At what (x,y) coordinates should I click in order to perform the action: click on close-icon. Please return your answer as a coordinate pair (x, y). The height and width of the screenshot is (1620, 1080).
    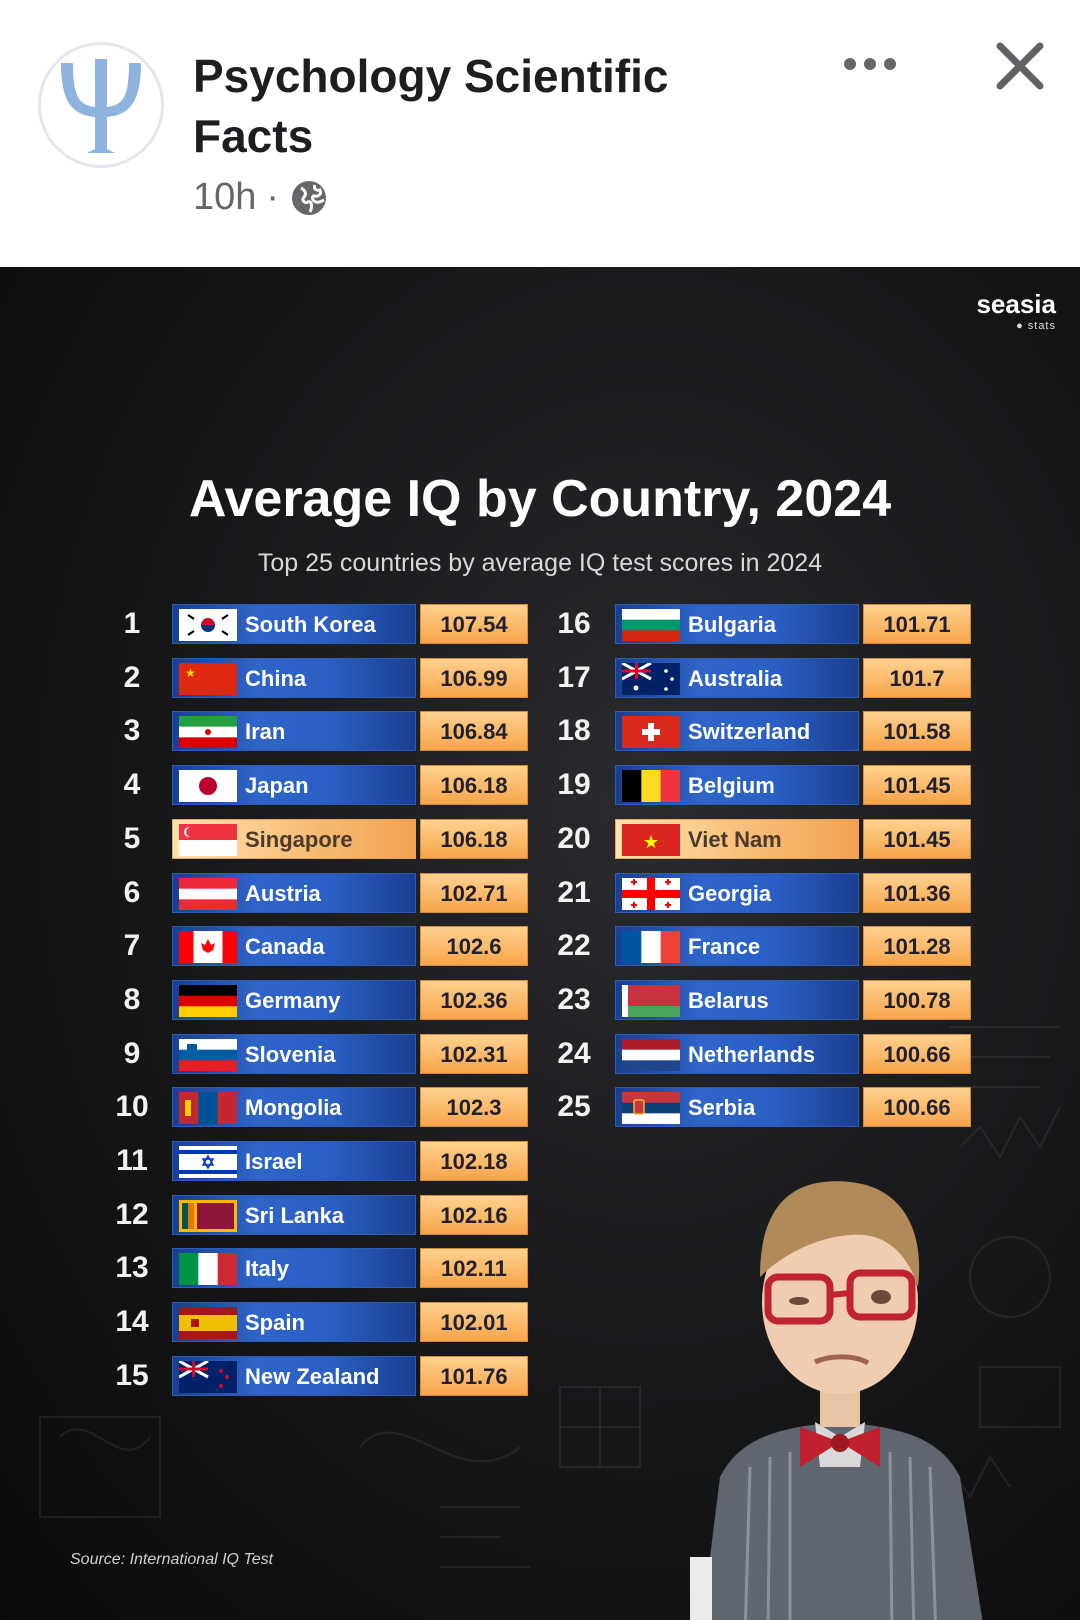
    Looking at the image, I should click on (1020, 66).